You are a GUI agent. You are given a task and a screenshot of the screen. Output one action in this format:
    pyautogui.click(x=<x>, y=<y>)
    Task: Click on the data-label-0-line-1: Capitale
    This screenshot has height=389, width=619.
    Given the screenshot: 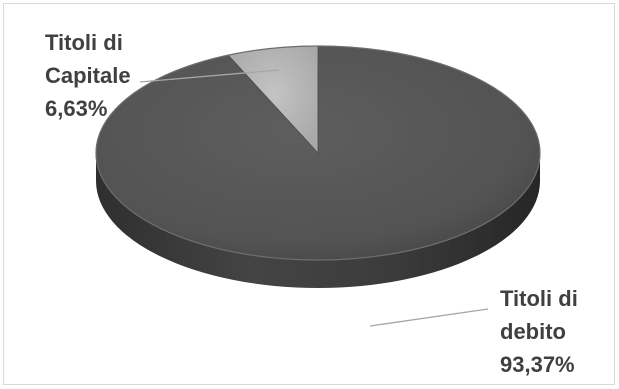 What is the action you would take?
    pyautogui.click(x=88, y=75)
    